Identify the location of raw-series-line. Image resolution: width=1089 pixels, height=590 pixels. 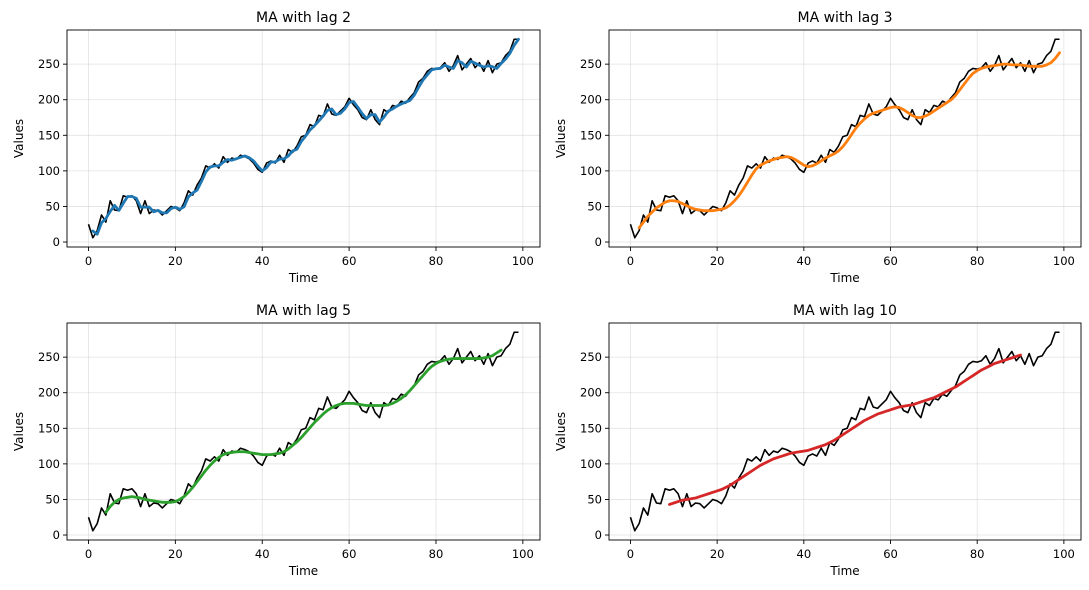
(844, 431).